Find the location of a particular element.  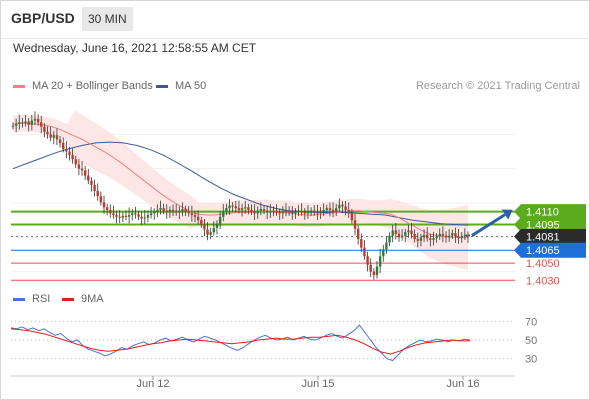

ma50-legend: MA 50 is located at coordinates (181, 86).